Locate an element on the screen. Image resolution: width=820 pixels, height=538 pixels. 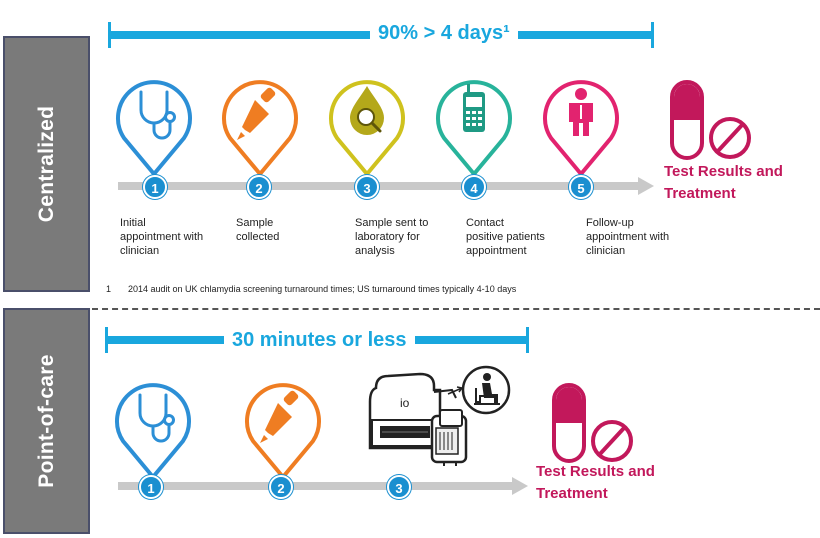
point-of-care-time-label: 30 minutes or less is located at coordinates (319, 340).